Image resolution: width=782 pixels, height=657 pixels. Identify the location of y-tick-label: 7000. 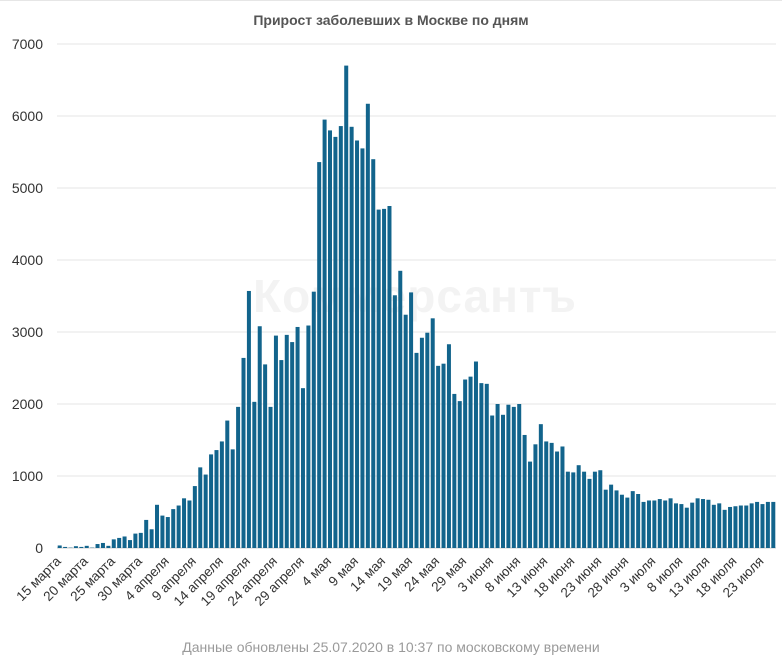
(27, 44).